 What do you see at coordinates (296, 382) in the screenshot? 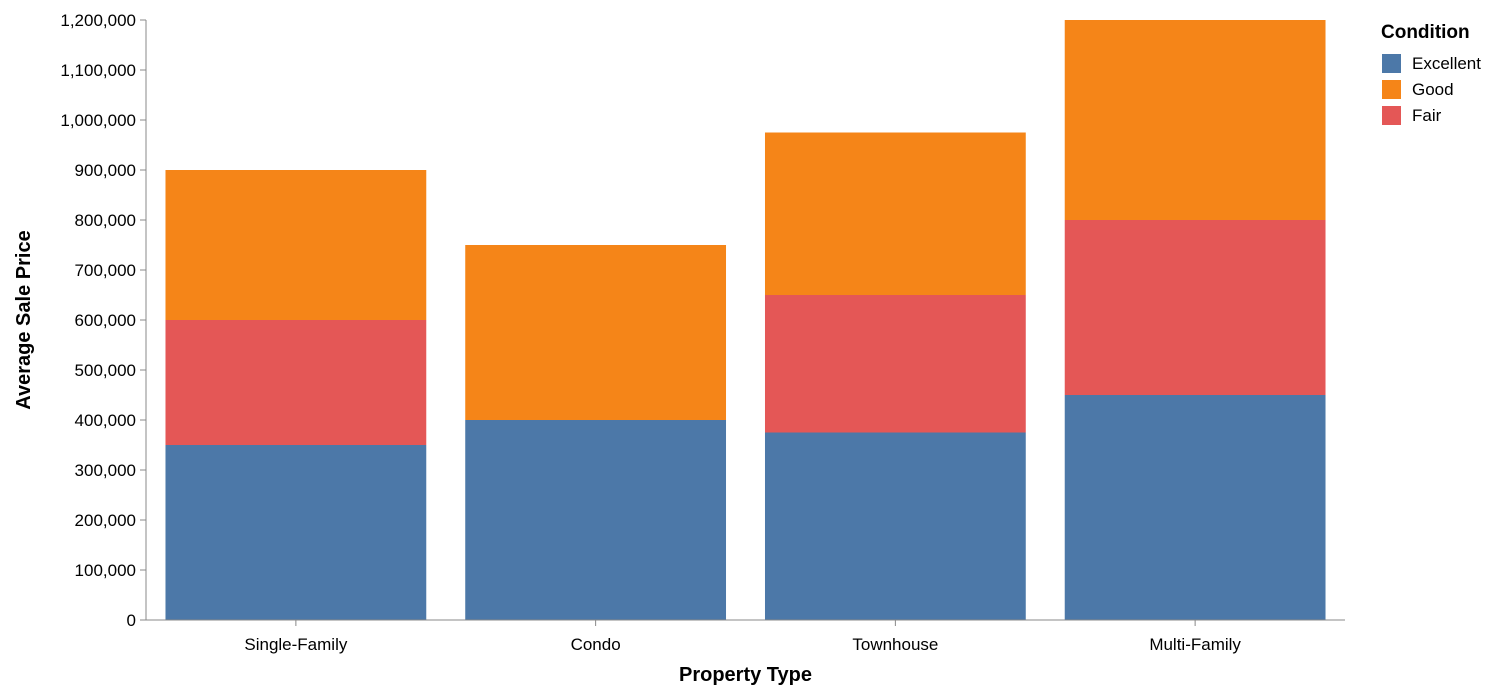
I see `bar-fair-single-family` at bounding box center [296, 382].